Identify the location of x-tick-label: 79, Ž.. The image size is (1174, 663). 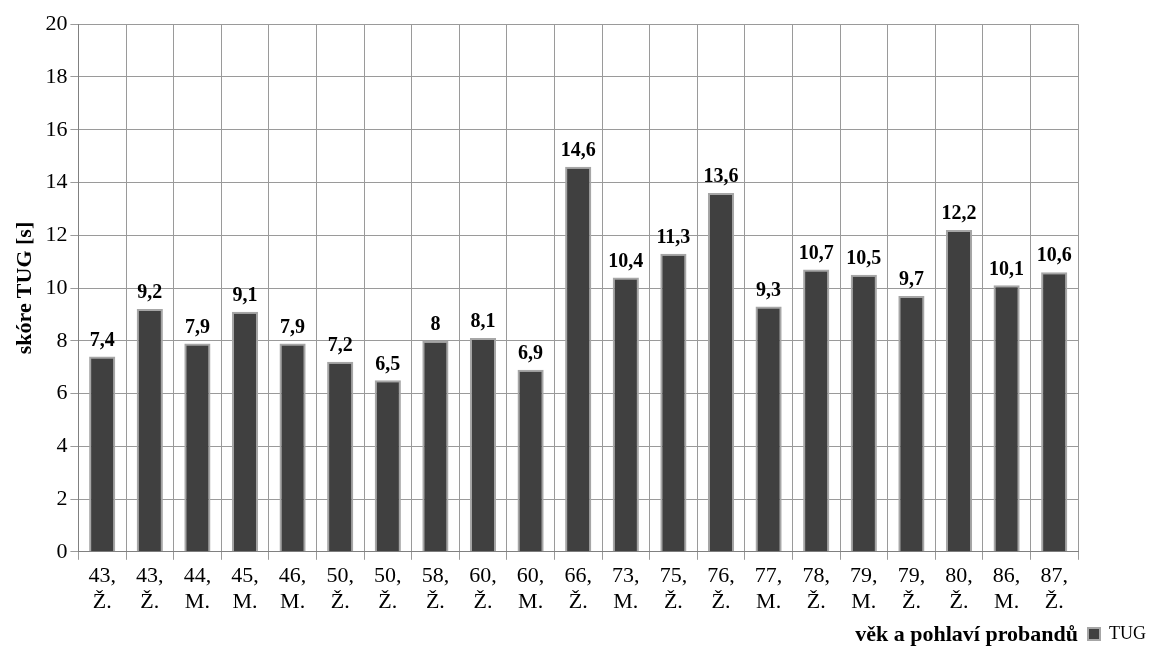
(911, 587).